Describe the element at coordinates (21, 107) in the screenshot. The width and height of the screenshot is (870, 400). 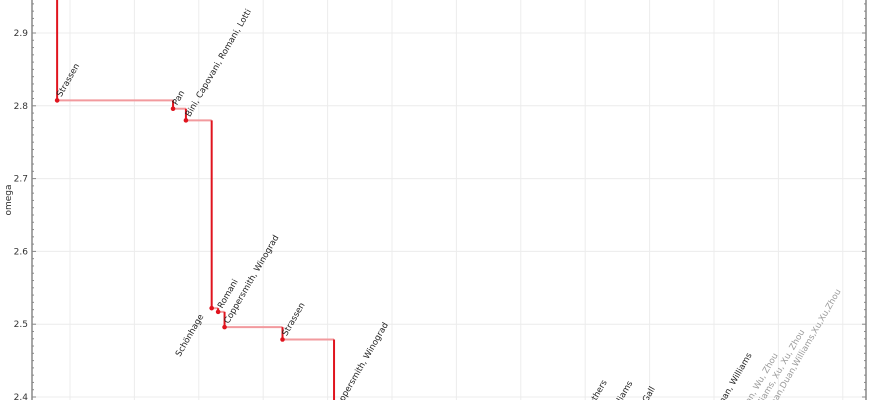
I see `y-tick-label: 2.8` at that location.